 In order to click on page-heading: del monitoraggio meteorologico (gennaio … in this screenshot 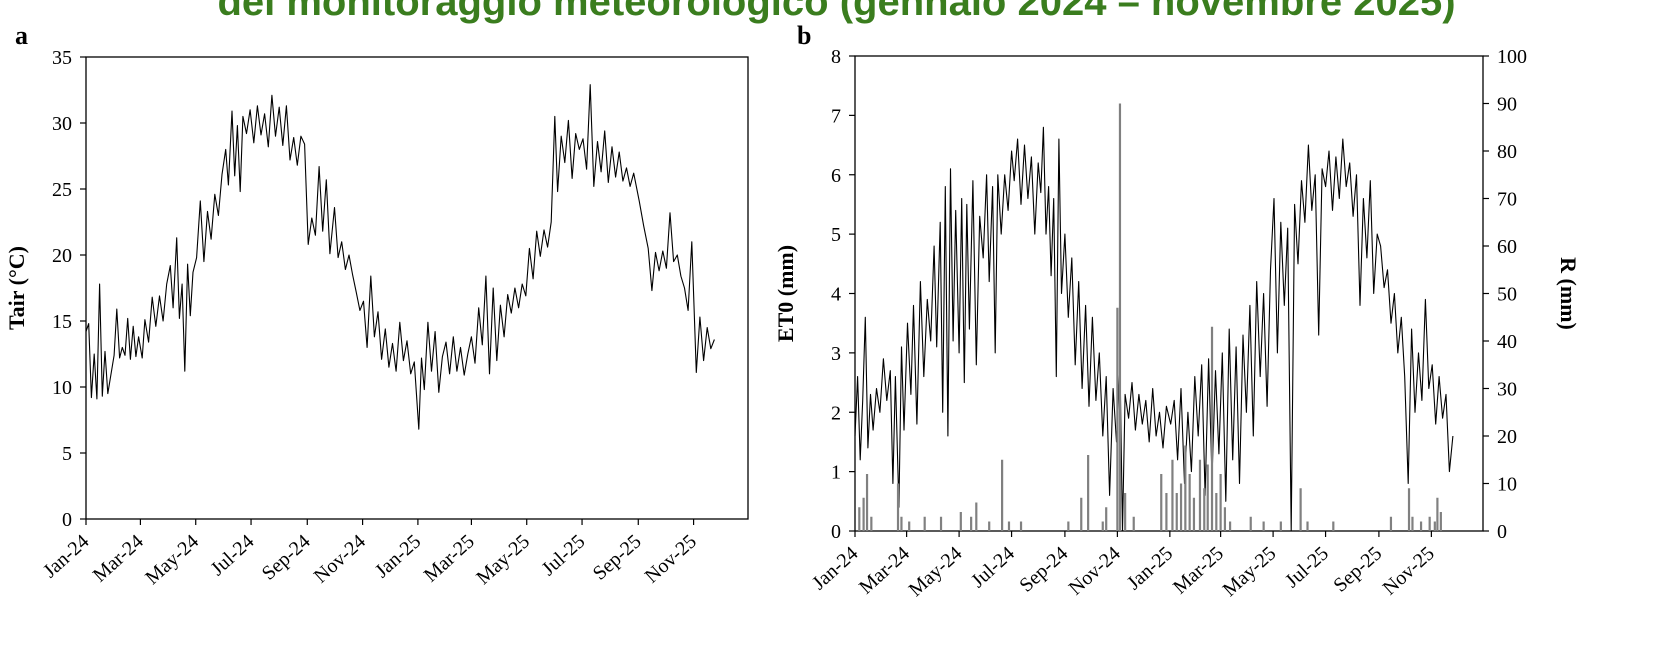, I will do `click(836, 12)`.